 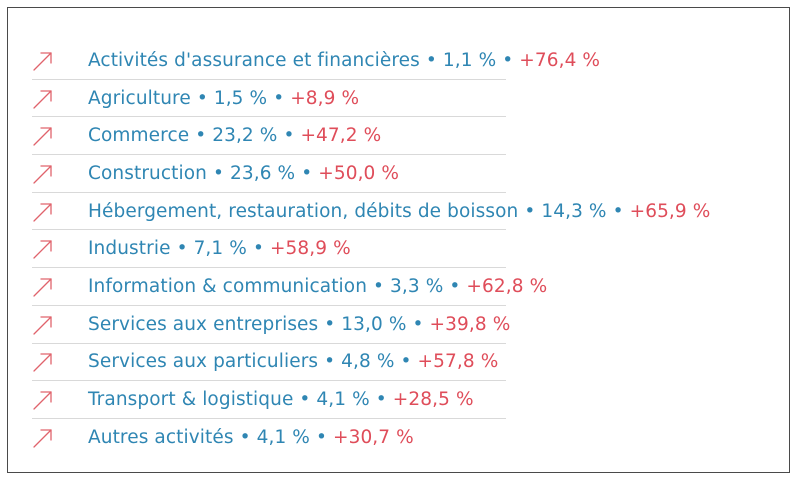 What do you see at coordinates (310, 249) in the screenshot?
I see `sector-change: +58,9 %` at bounding box center [310, 249].